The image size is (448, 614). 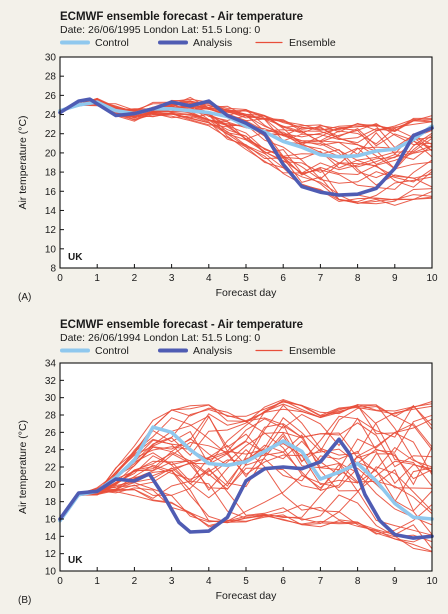 I want to click on y-axis: 8 10 12 14 16 18 20 22 24 26 28 30, so click(x=54, y=164).